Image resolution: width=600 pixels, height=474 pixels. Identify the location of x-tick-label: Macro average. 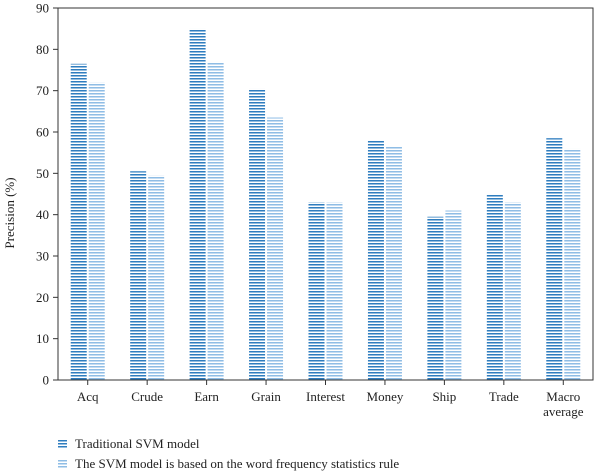
(563, 404).